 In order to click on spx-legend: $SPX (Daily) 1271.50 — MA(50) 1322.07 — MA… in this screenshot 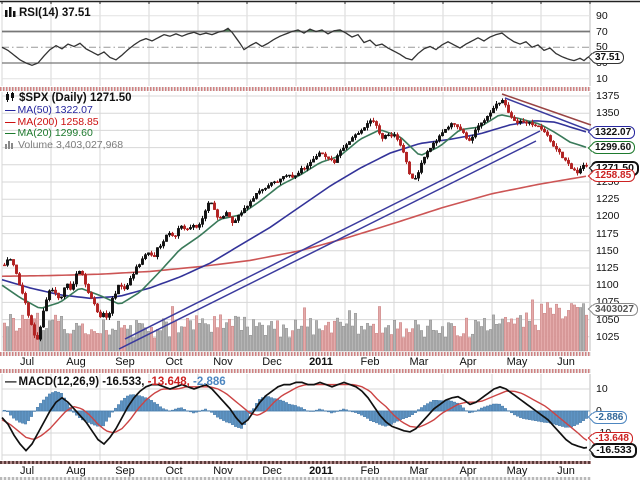, I will do `click(68, 121)`.